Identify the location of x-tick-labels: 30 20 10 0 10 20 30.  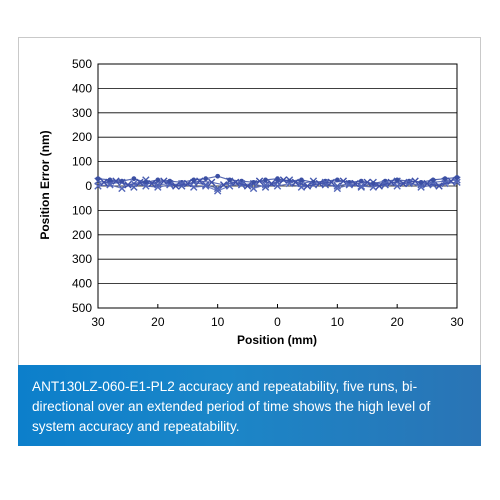
(277, 322).